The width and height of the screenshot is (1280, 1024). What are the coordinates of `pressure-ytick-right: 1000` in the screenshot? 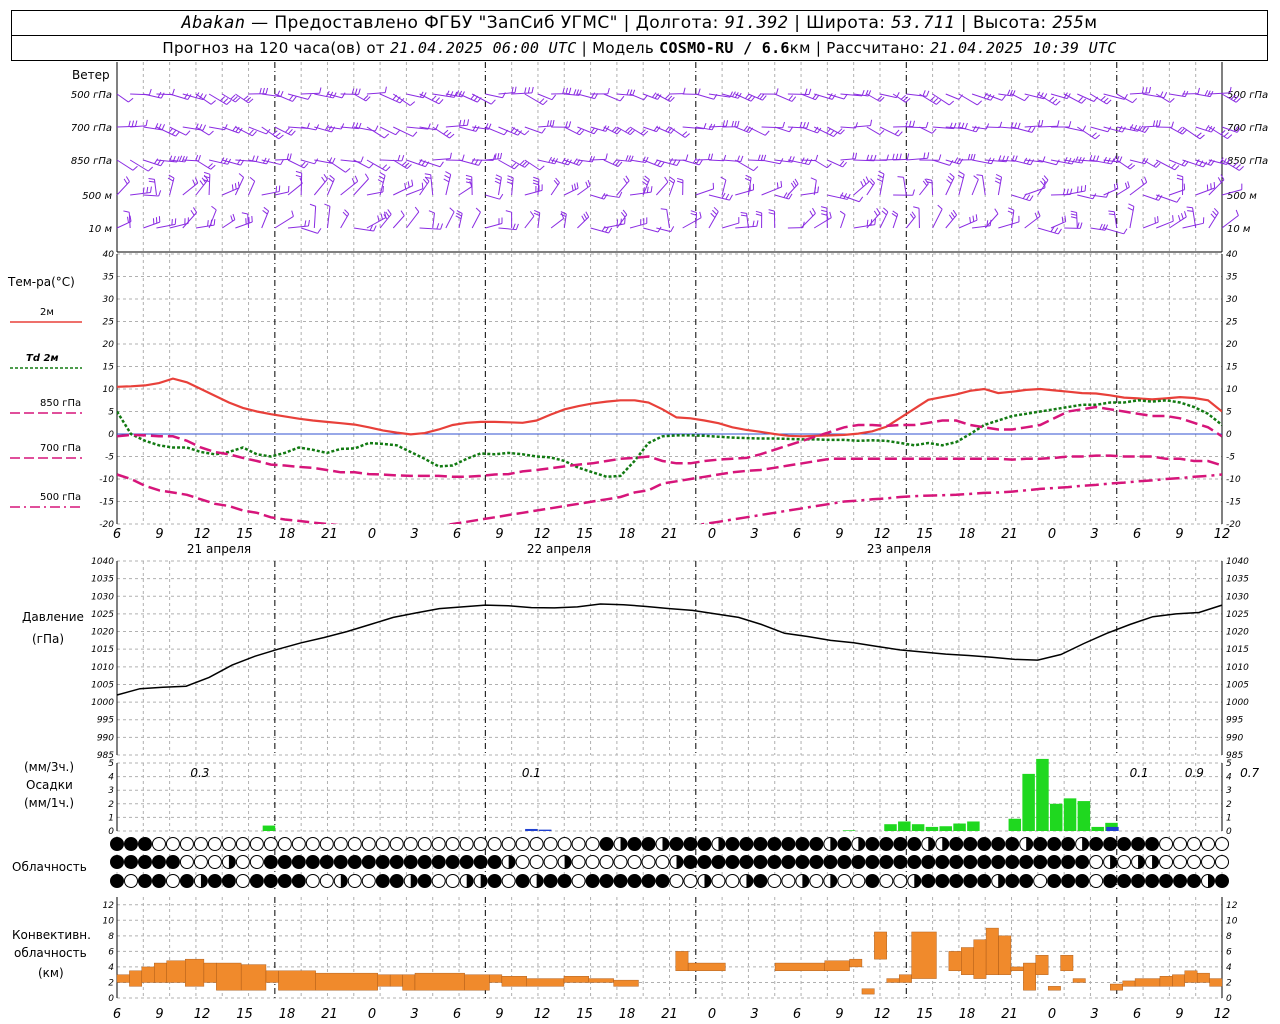 It's located at (1237, 703).